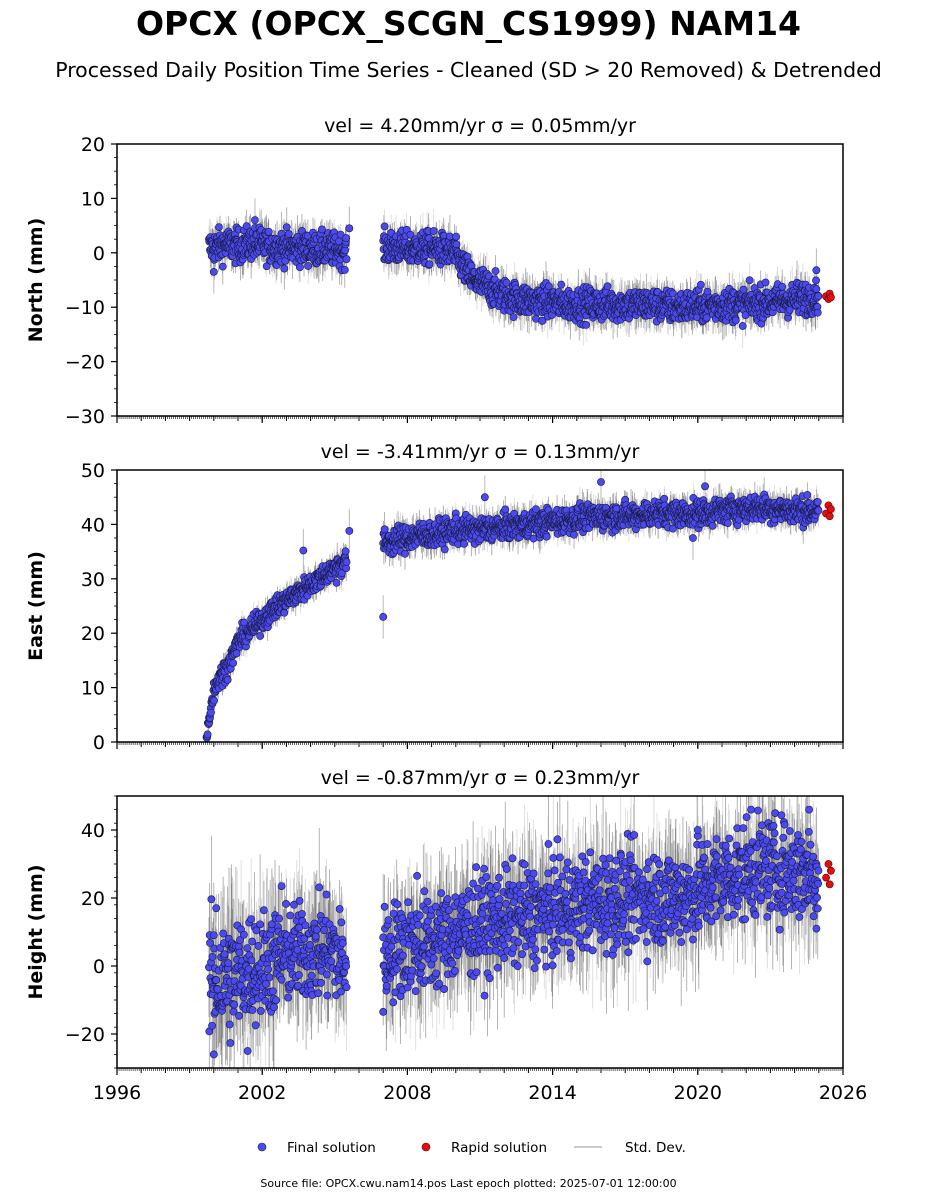  What do you see at coordinates (85, 308) in the screenshot?
I see `y-tick-label: −10` at bounding box center [85, 308].